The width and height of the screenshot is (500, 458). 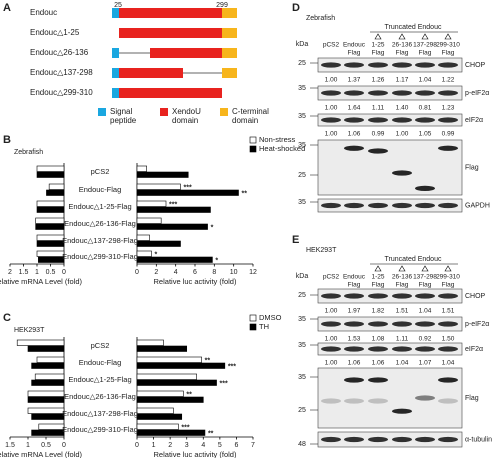 What do you see at coordinates (195, 272) in the screenshot?
I see `x-tick-label: 6` at bounding box center [195, 272].